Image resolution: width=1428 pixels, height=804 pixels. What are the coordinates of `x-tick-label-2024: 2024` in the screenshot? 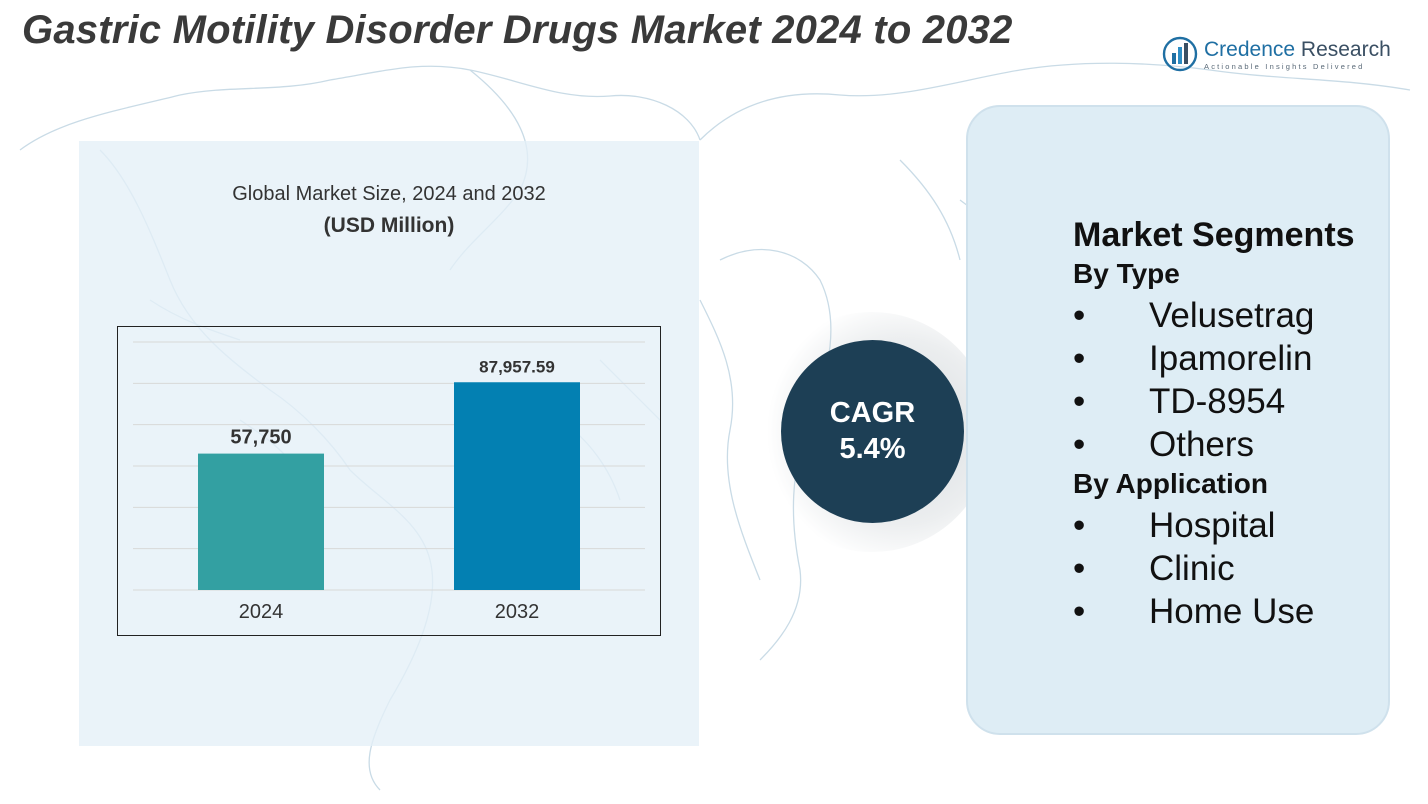 It's located at (261, 612).